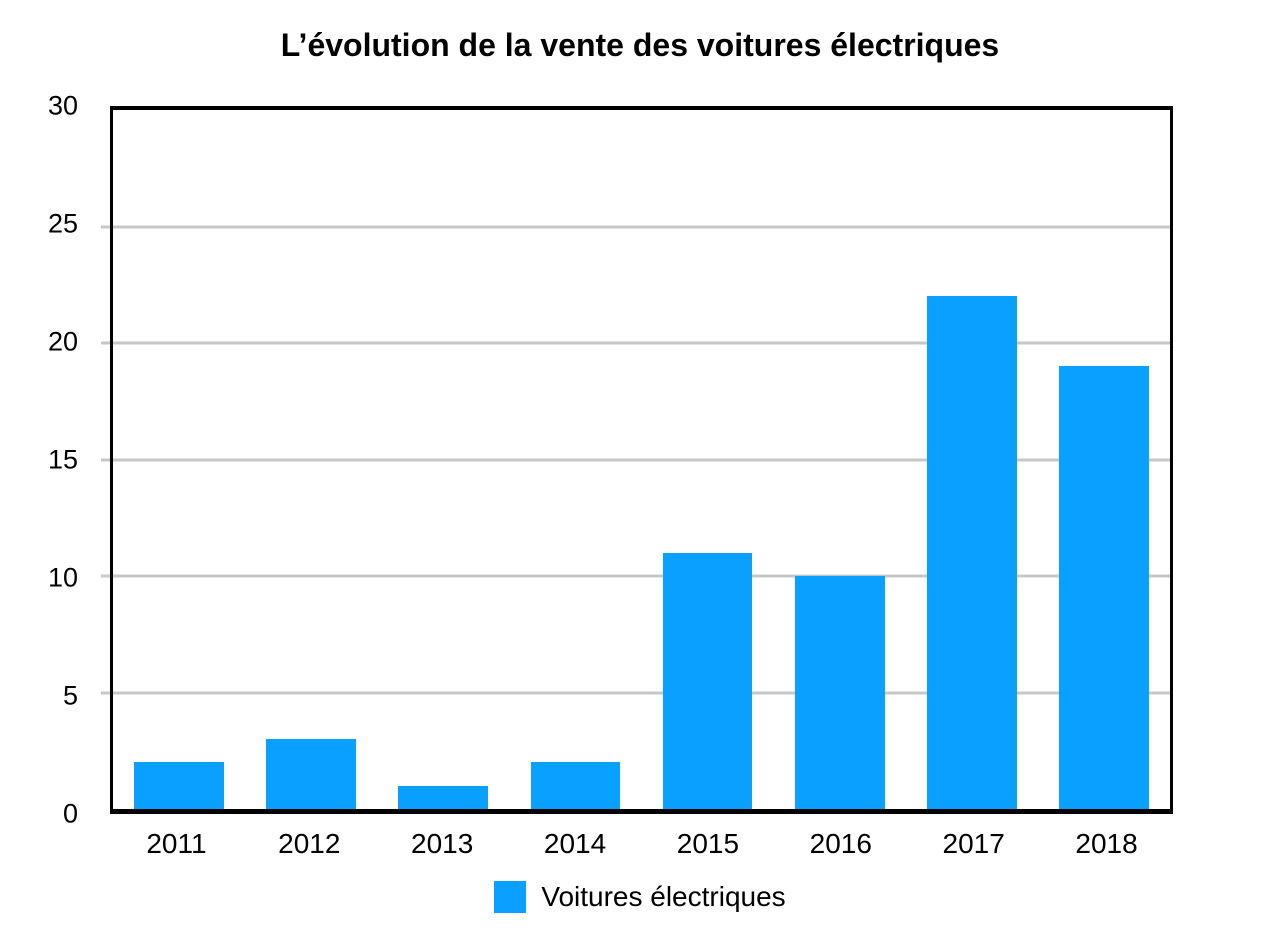 The width and height of the screenshot is (1280, 944). I want to click on bar-slot-2011, so click(179, 459).